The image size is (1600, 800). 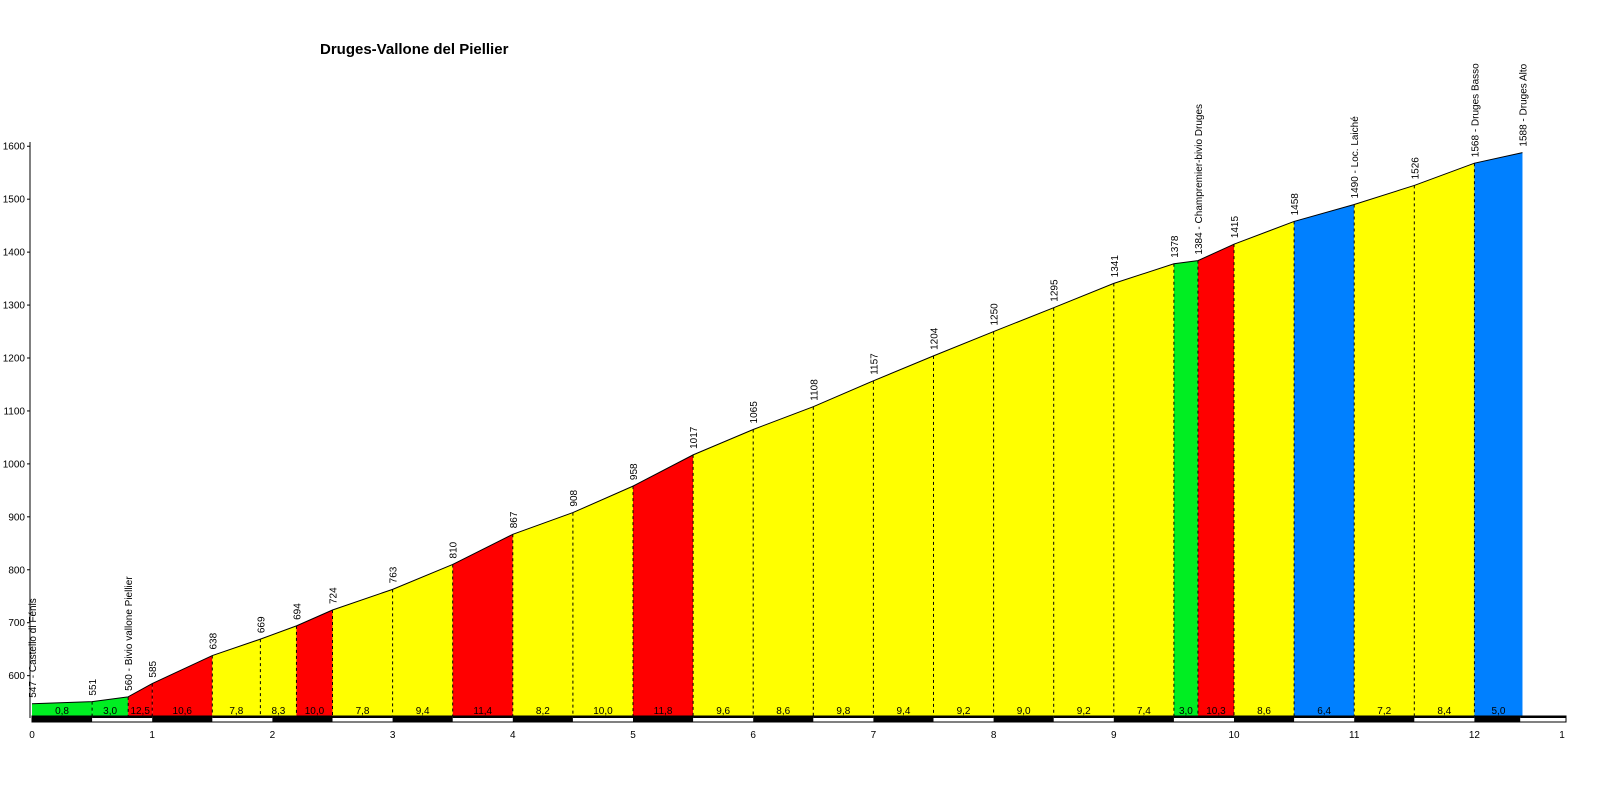 What do you see at coordinates (1115, 266) in the screenshot?
I see `elevation-label: 1341` at bounding box center [1115, 266].